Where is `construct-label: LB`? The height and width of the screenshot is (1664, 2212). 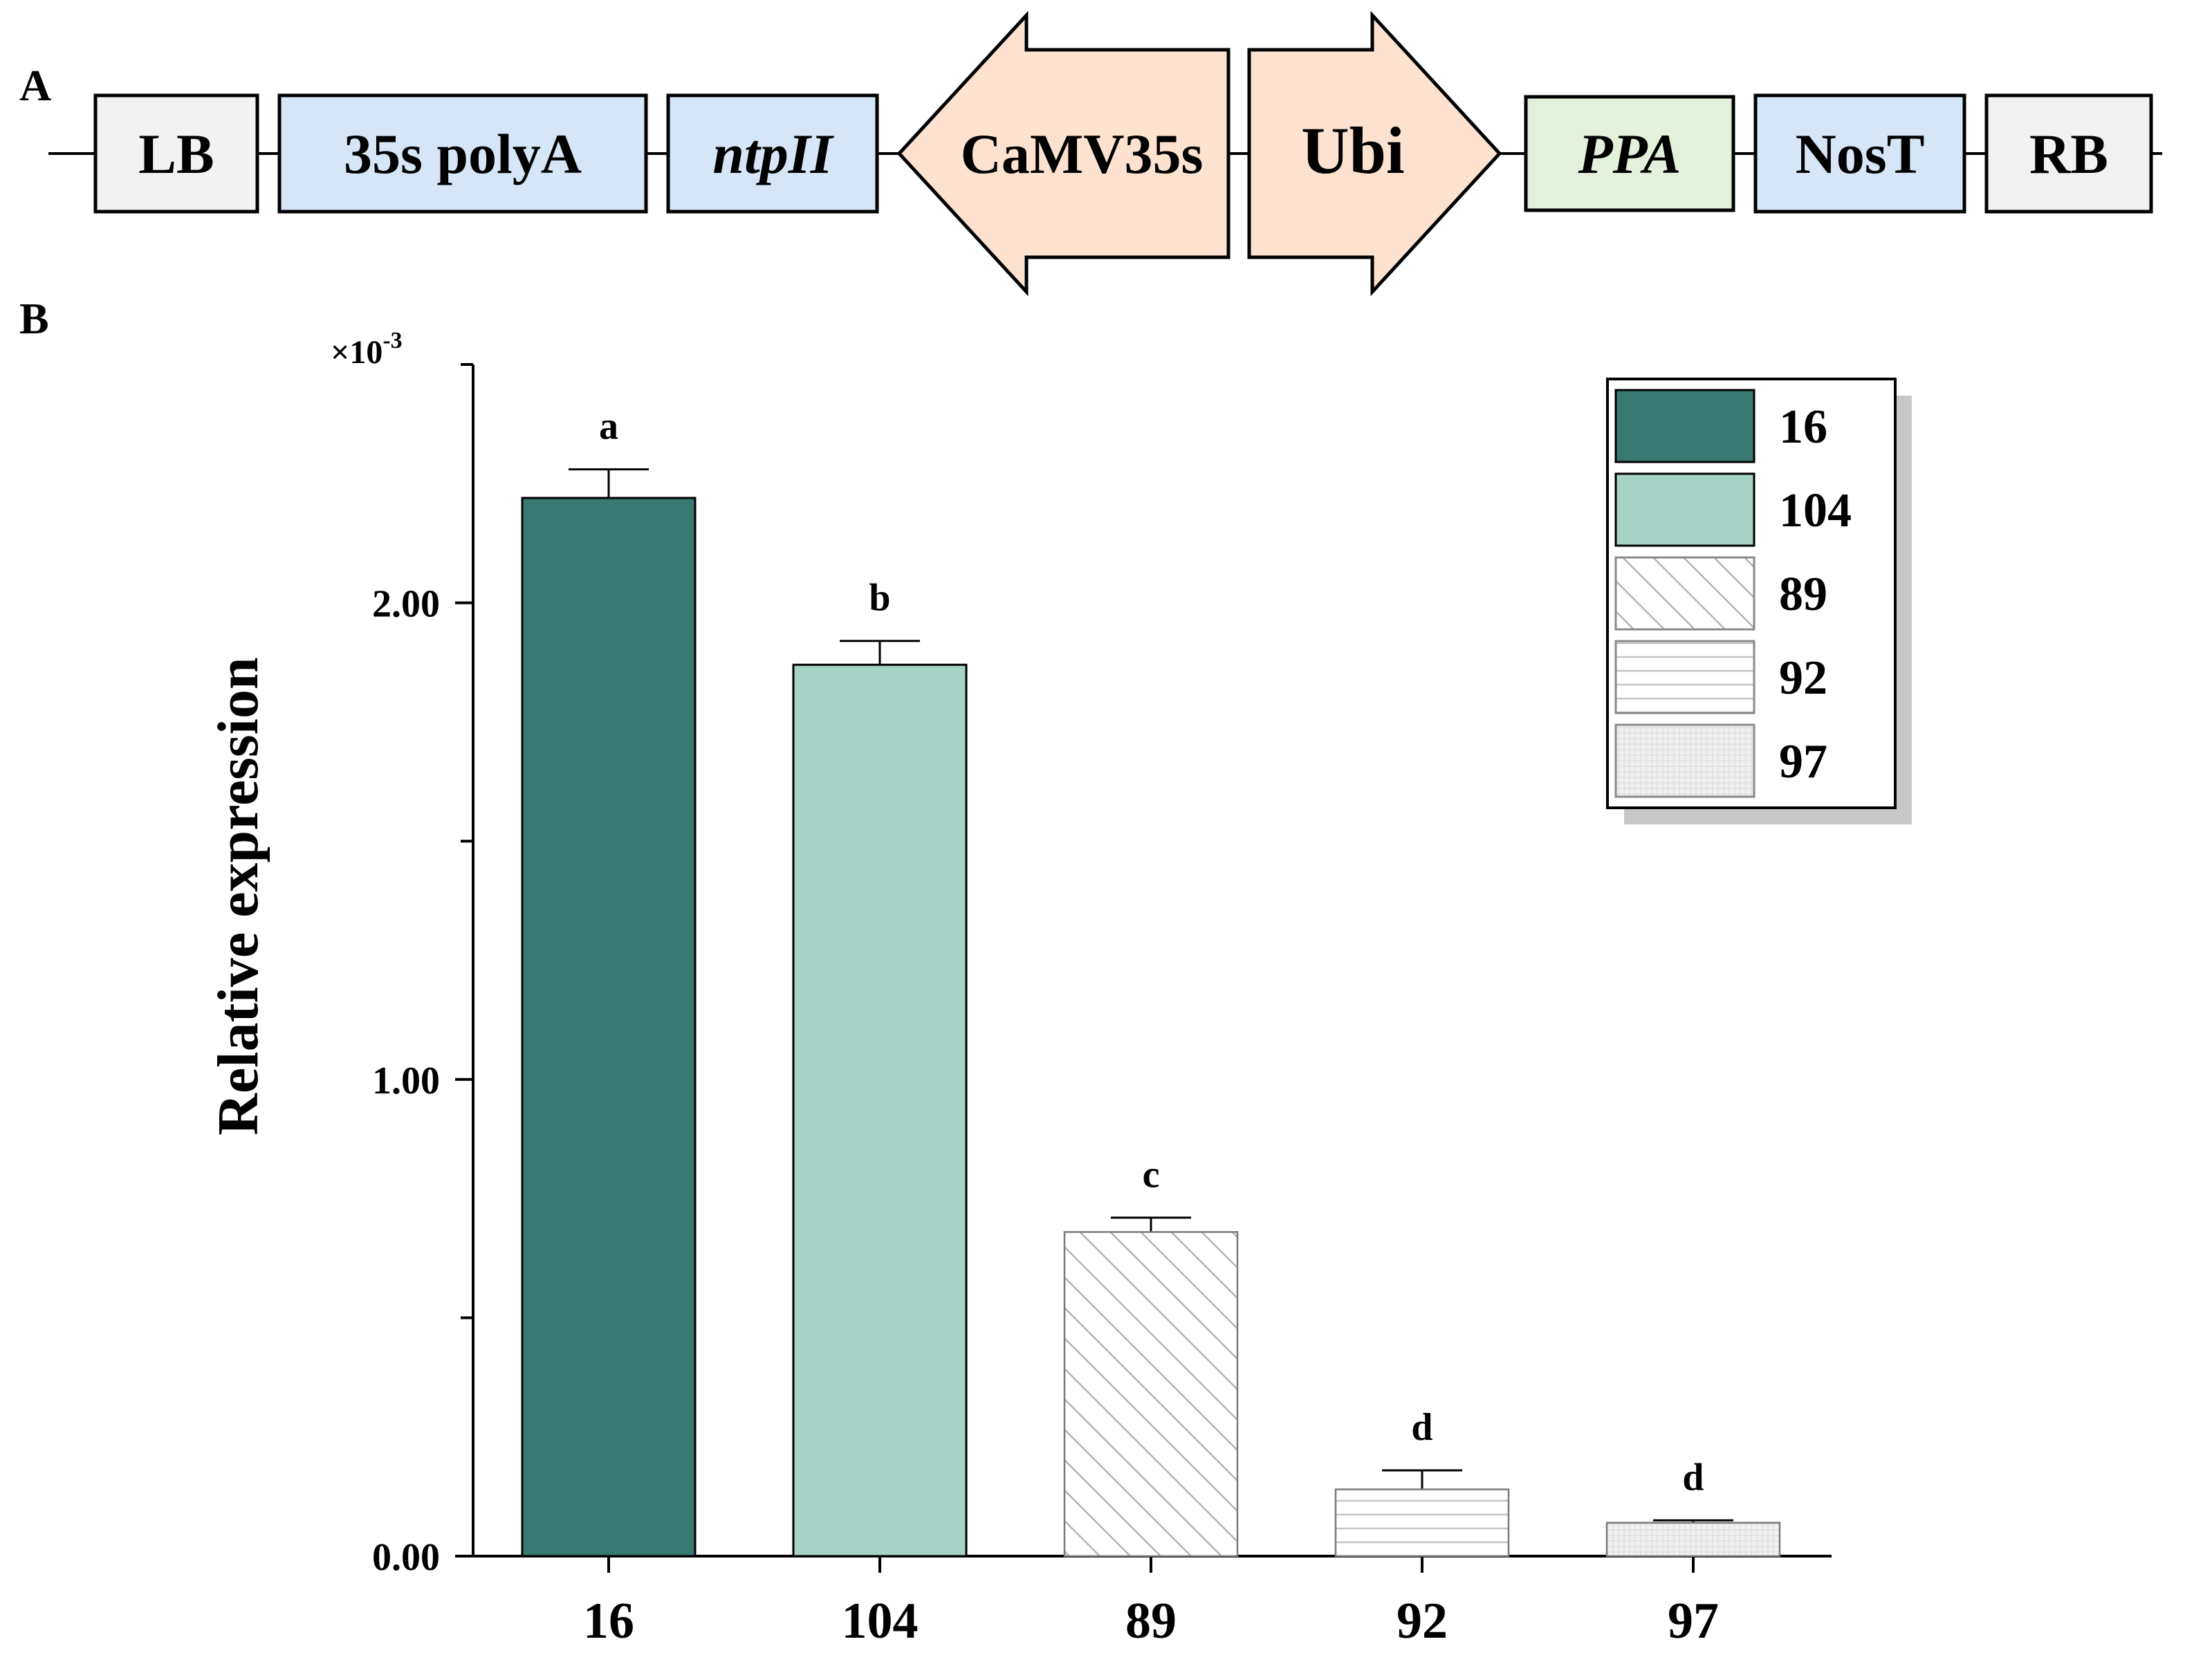
construct-label: LB is located at coordinates (176, 153).